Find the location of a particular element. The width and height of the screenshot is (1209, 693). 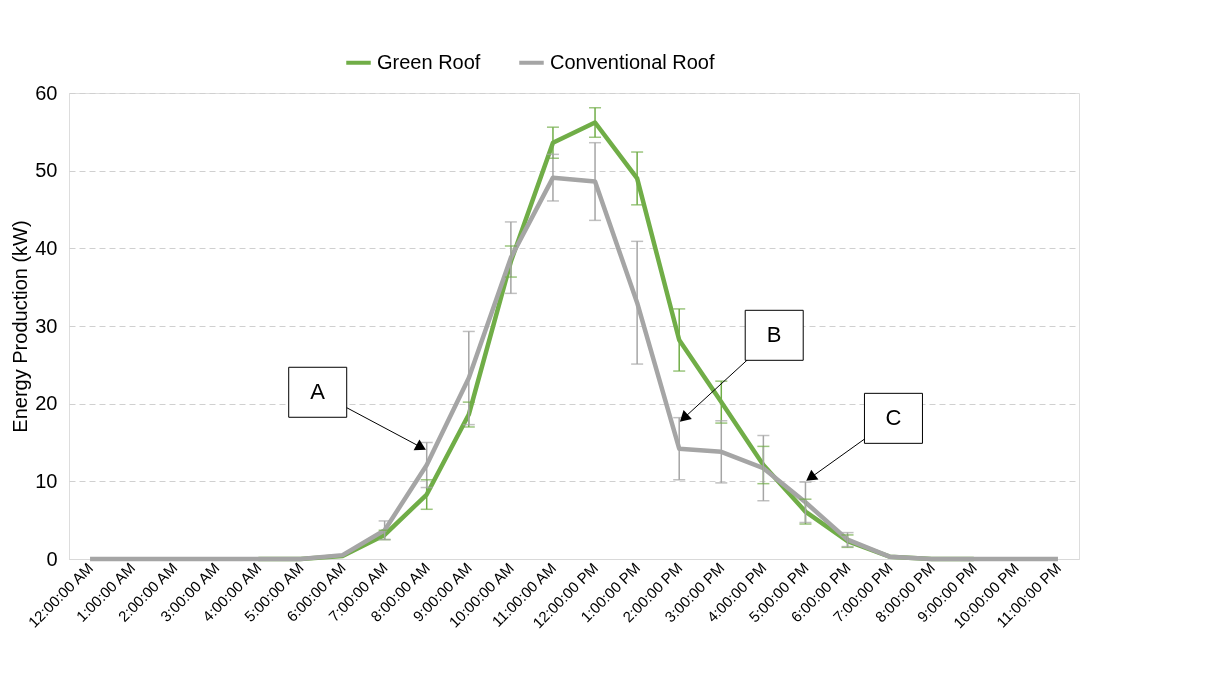

y-tick-label: 20 is located at coordinates (46, 403).